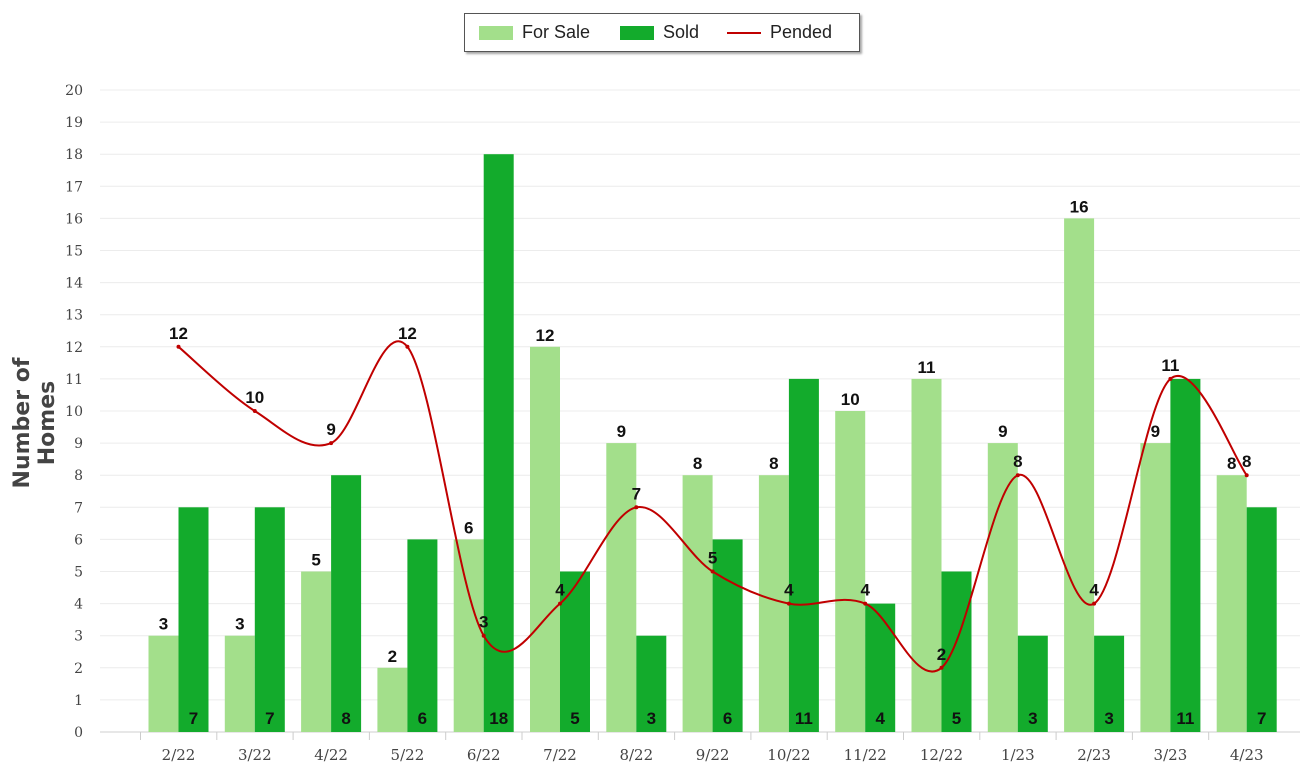 This screenshot has width=1309, height=776. I want to click on legend-line-pended, so click(744, 32).